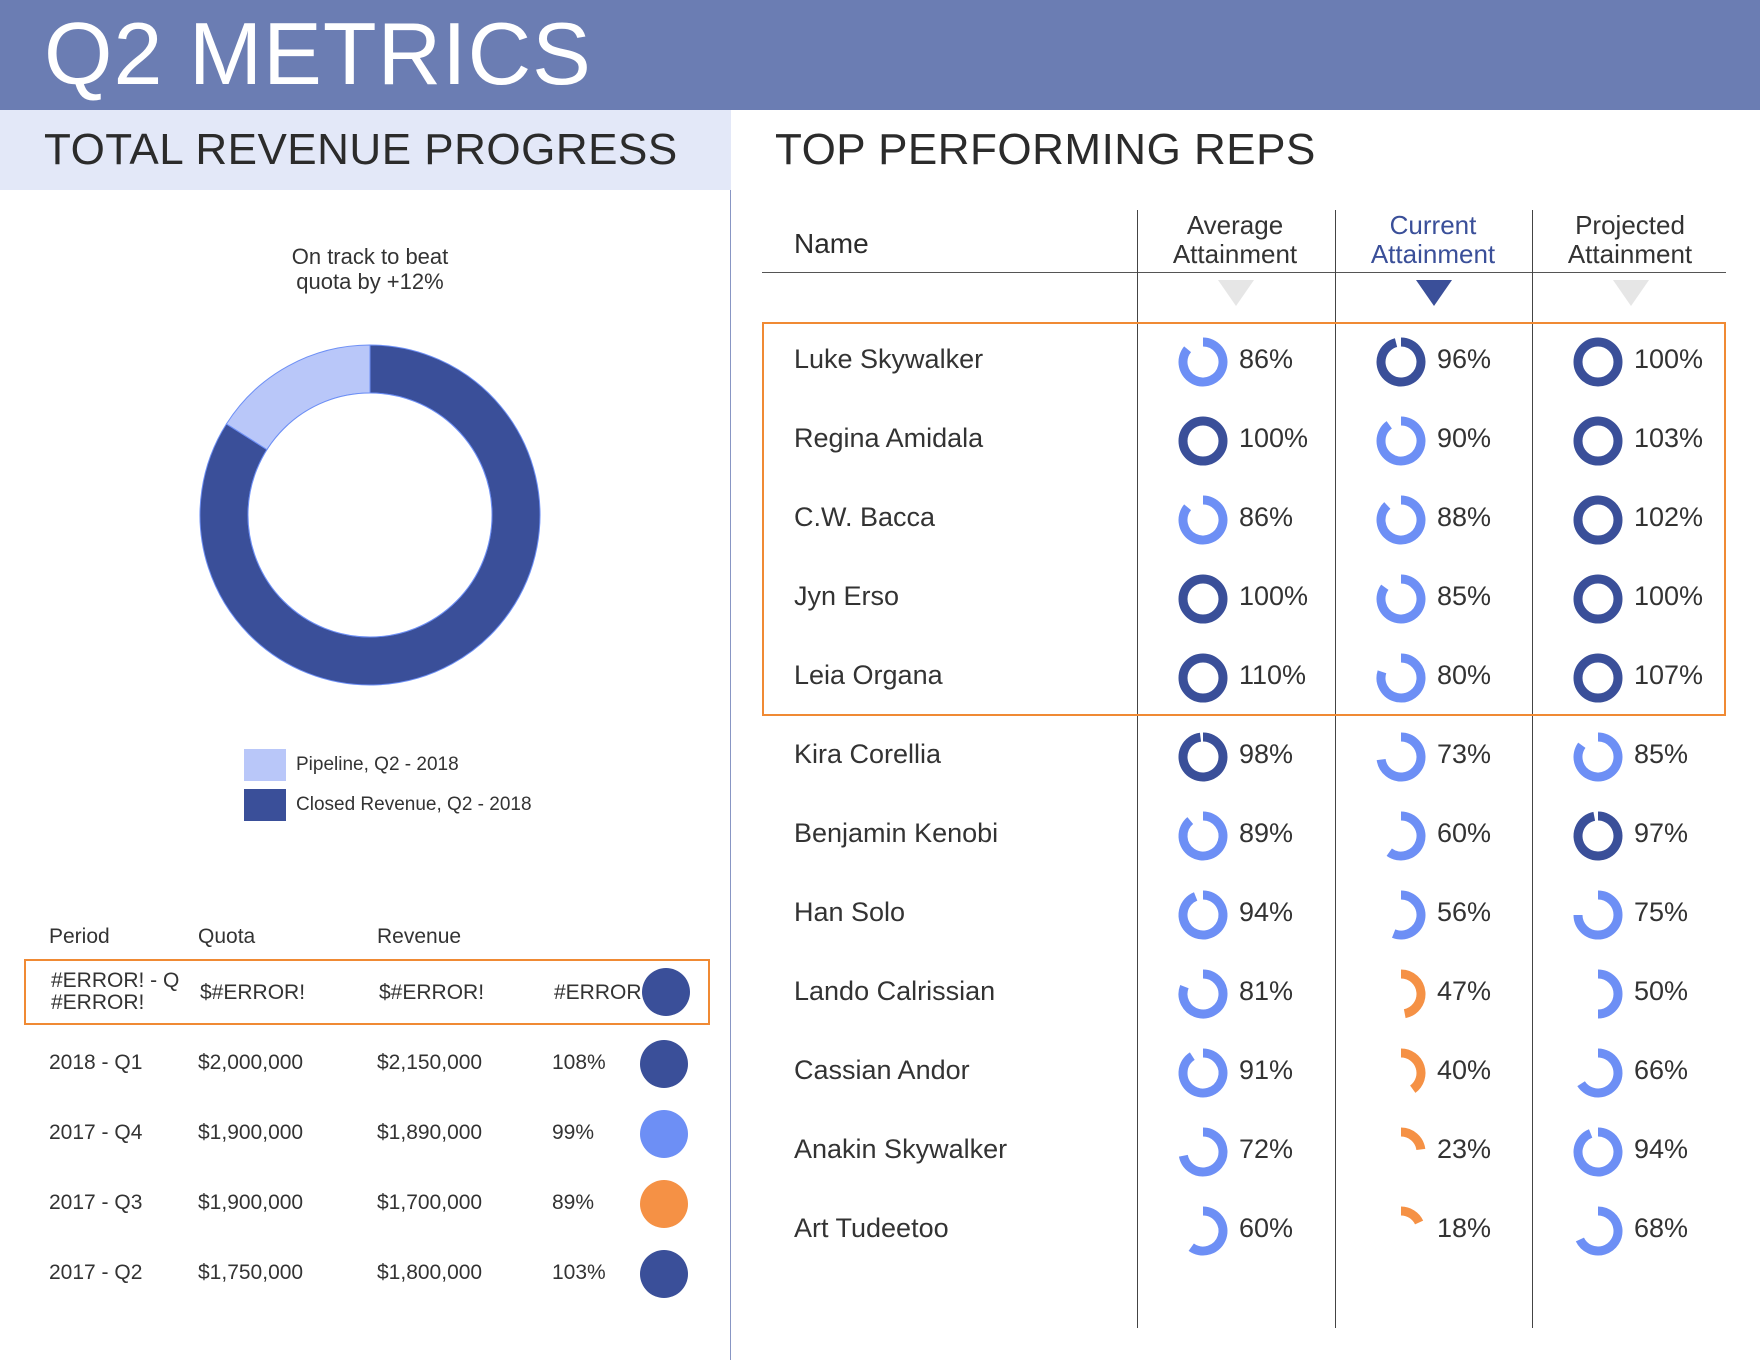 The image size is (1760, 1360). Describe the element at coordinates (1661, 754) in the screenshot. I see `attainment-value: 85%` at that location.